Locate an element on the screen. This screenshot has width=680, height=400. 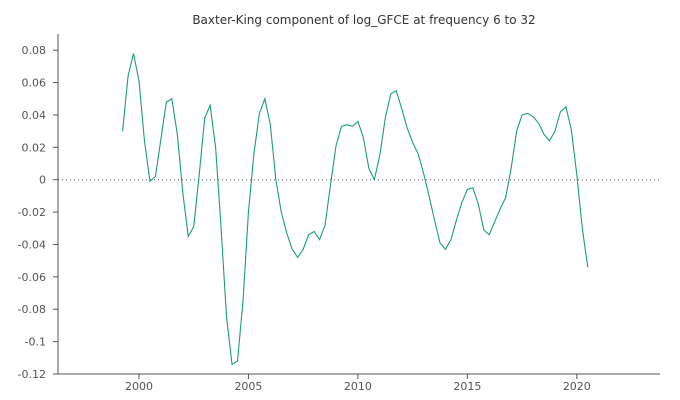
y-tick-label: -0.1 is located at coordinates (35, 342).